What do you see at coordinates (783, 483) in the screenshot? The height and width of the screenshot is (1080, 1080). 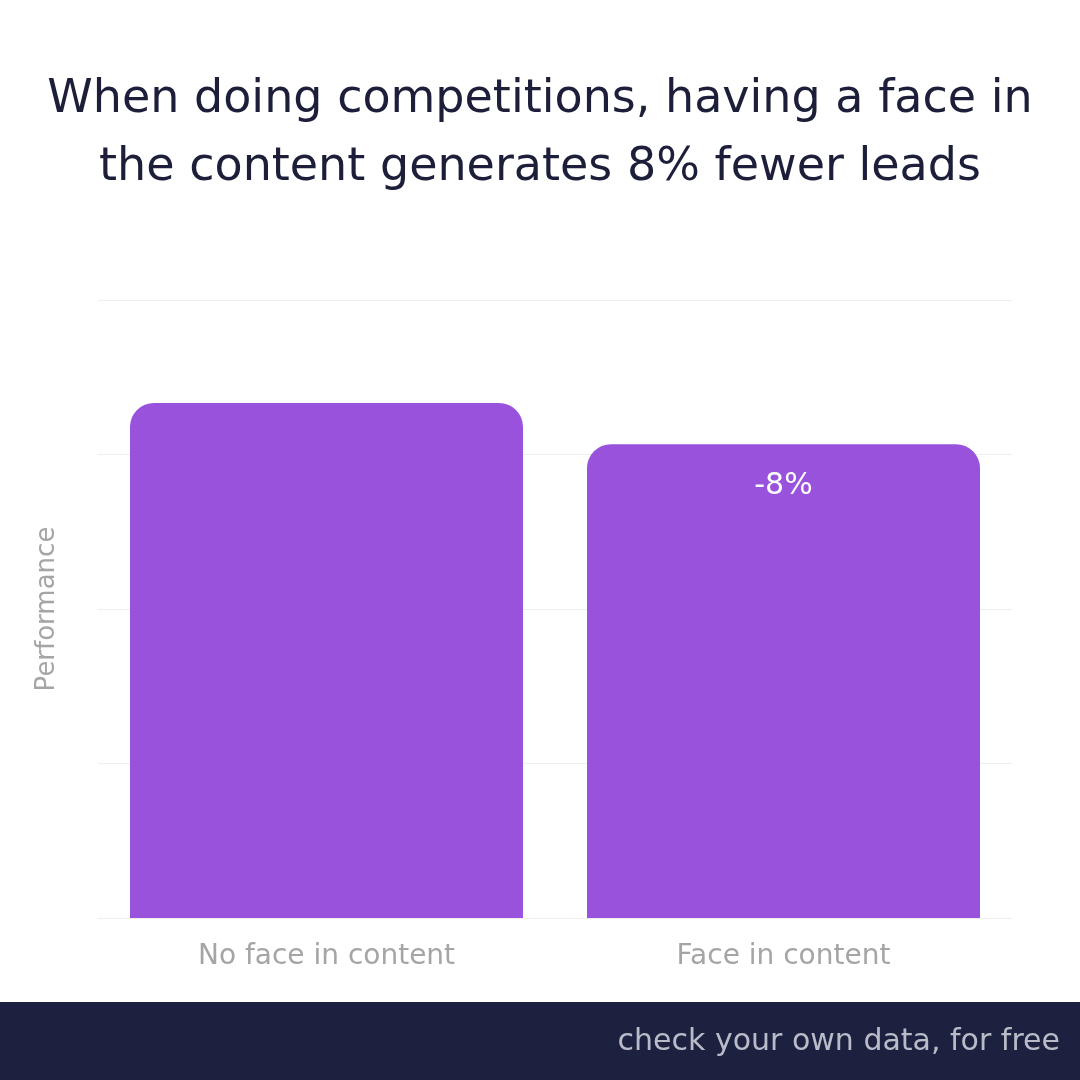 I see `annotation: -8%` at bounding box center [783, 483].